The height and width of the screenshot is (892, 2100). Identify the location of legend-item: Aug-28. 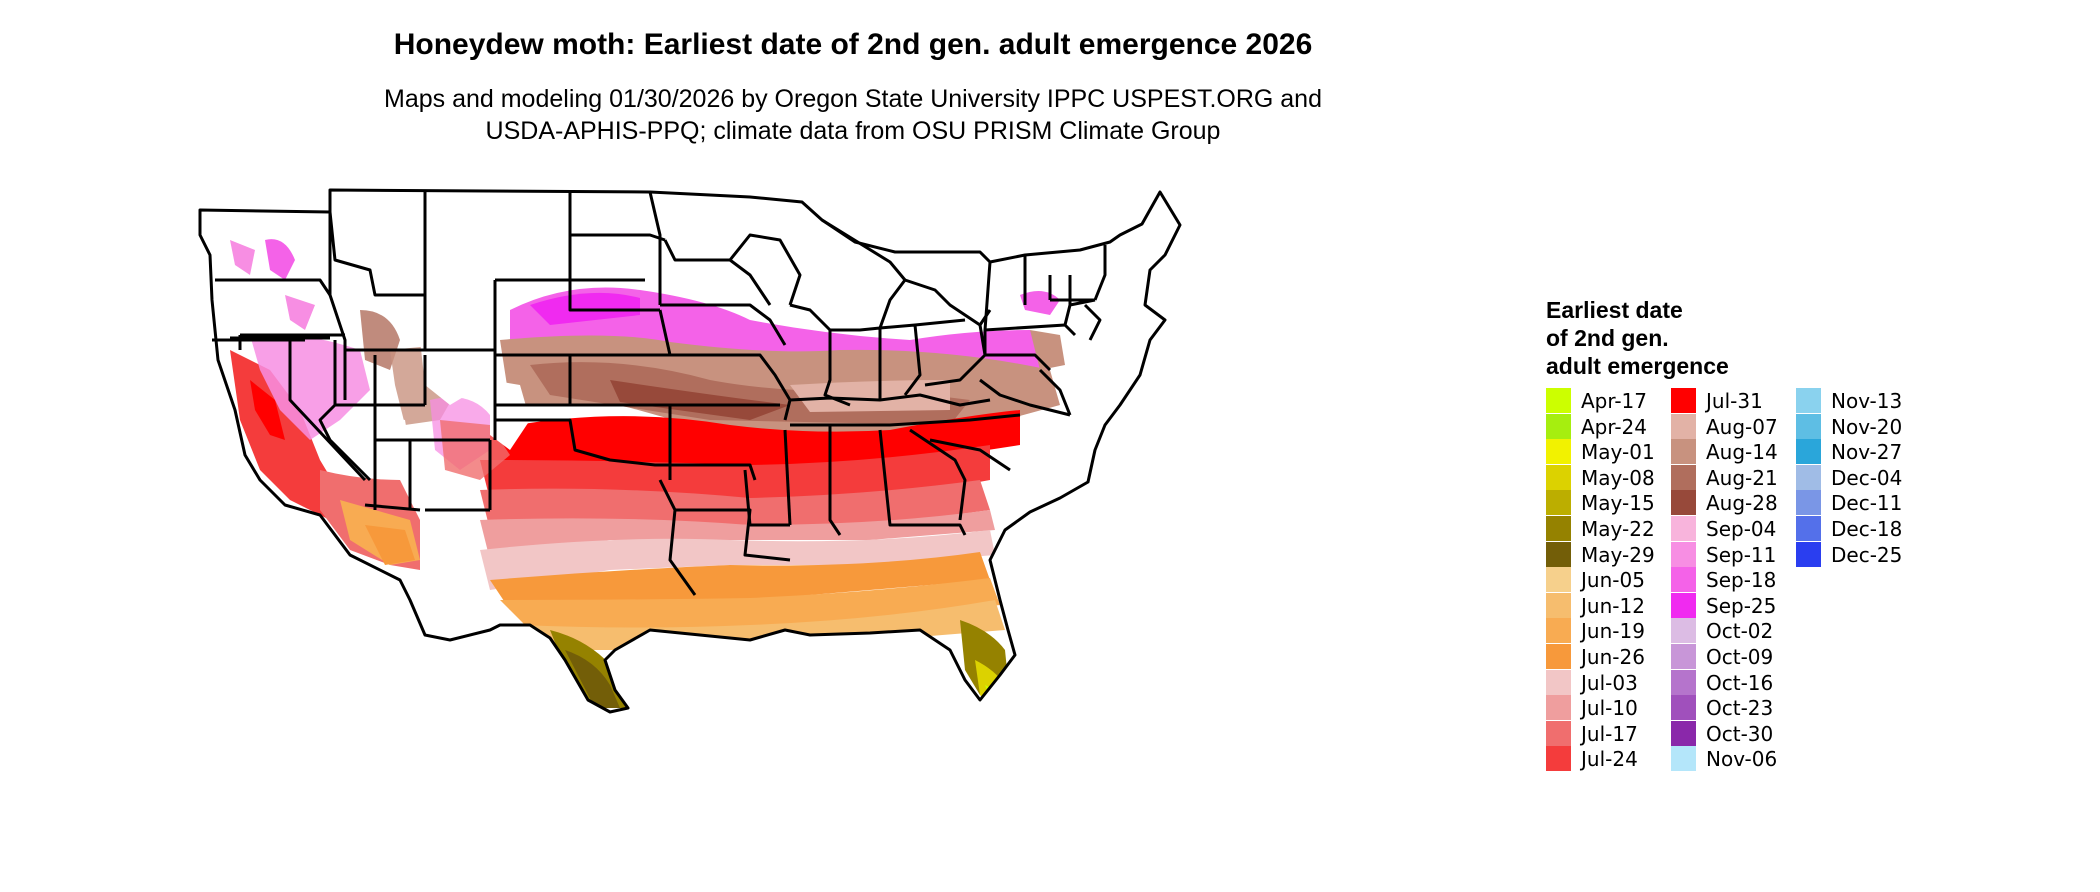
(1736, 503).